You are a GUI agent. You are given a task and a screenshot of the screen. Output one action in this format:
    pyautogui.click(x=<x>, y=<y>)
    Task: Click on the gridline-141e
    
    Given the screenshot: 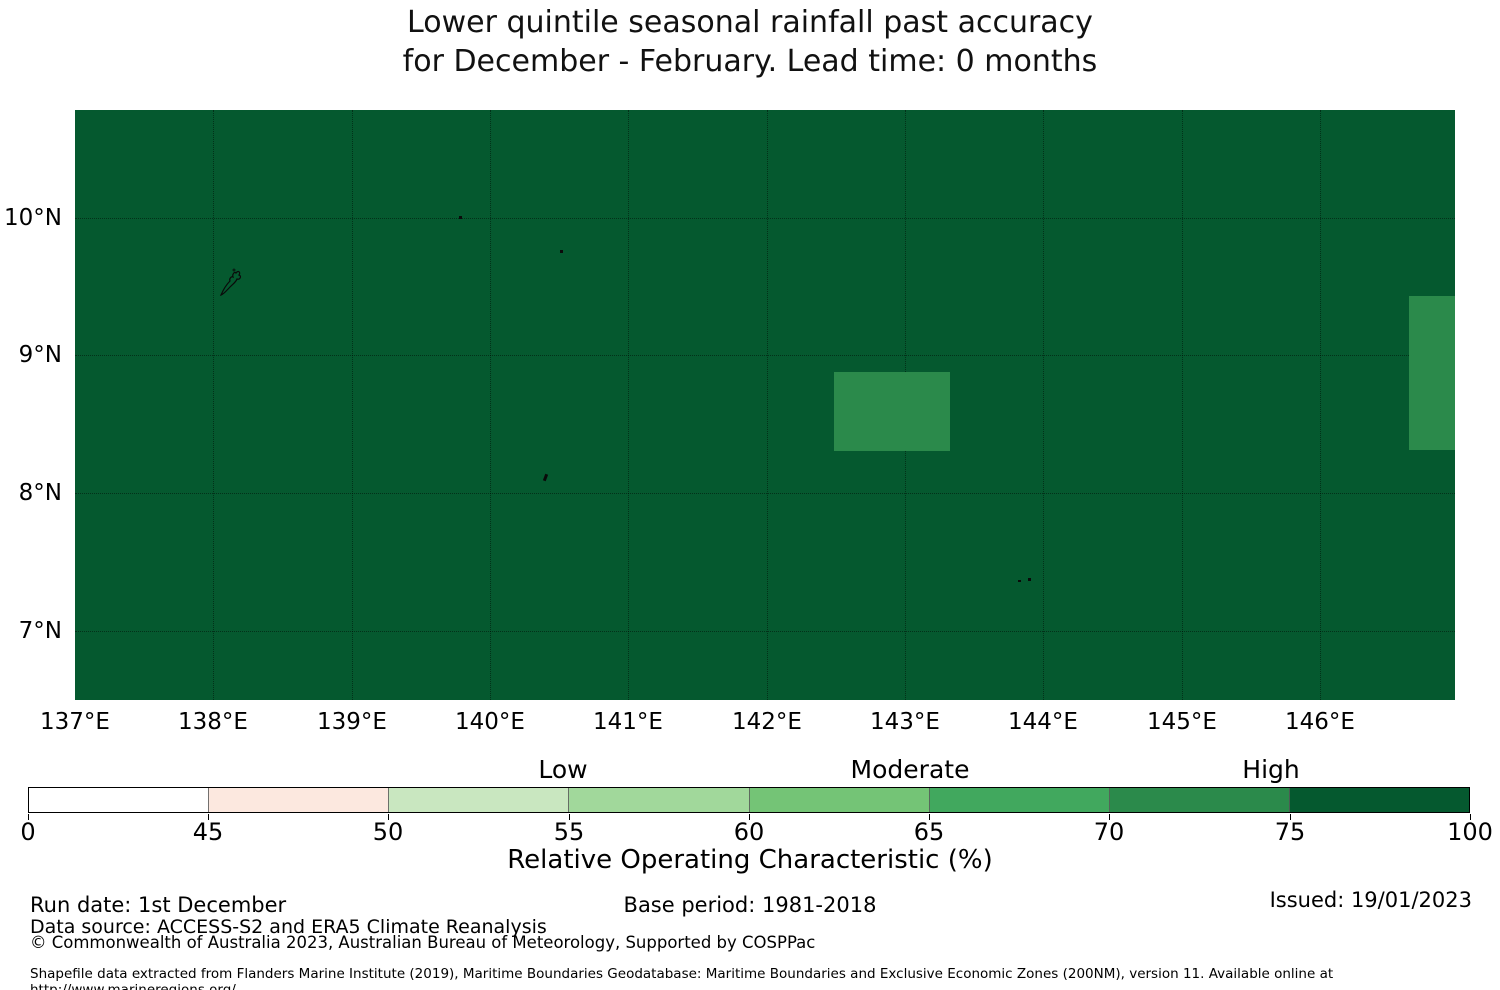 What is the action you would take?
    pyautogui.click(x=628, y=405)
    